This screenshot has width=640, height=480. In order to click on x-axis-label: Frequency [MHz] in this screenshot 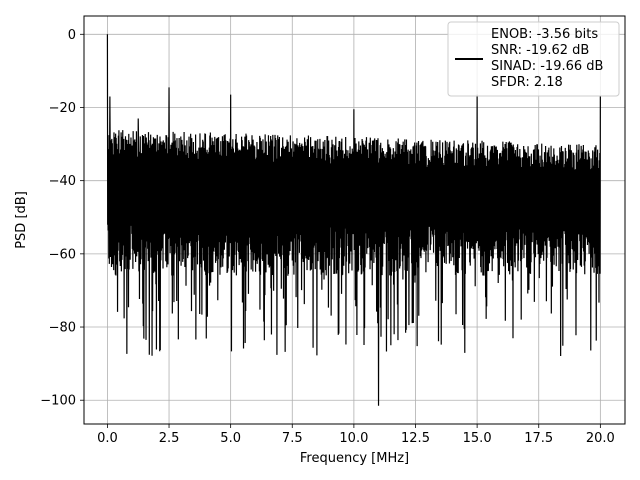, I will do `click(354, 458)`.